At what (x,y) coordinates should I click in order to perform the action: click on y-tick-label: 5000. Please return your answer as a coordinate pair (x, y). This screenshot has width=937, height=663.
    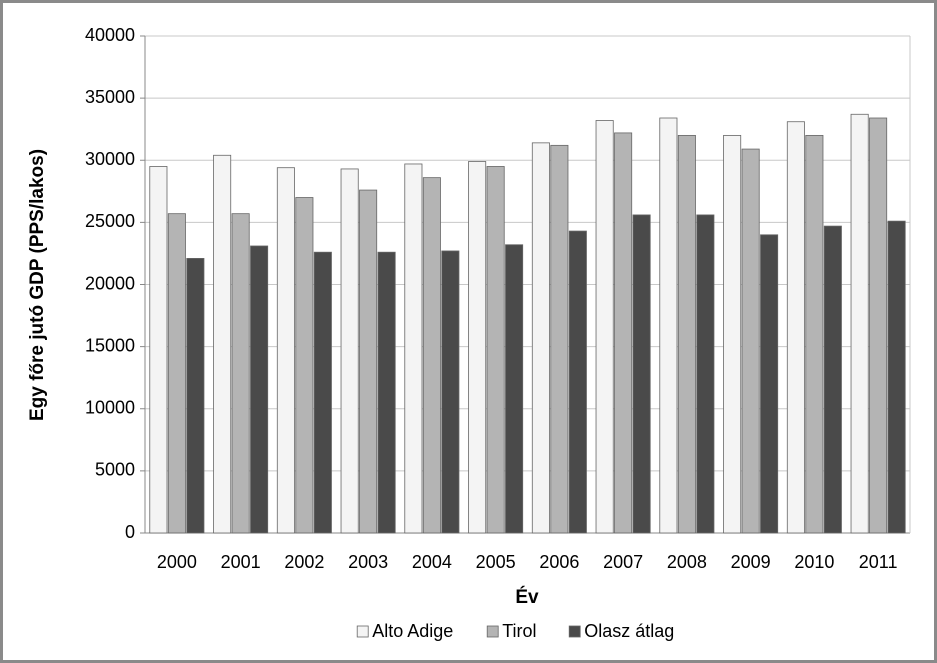
    Looking at the image, I should click on (115, 470).